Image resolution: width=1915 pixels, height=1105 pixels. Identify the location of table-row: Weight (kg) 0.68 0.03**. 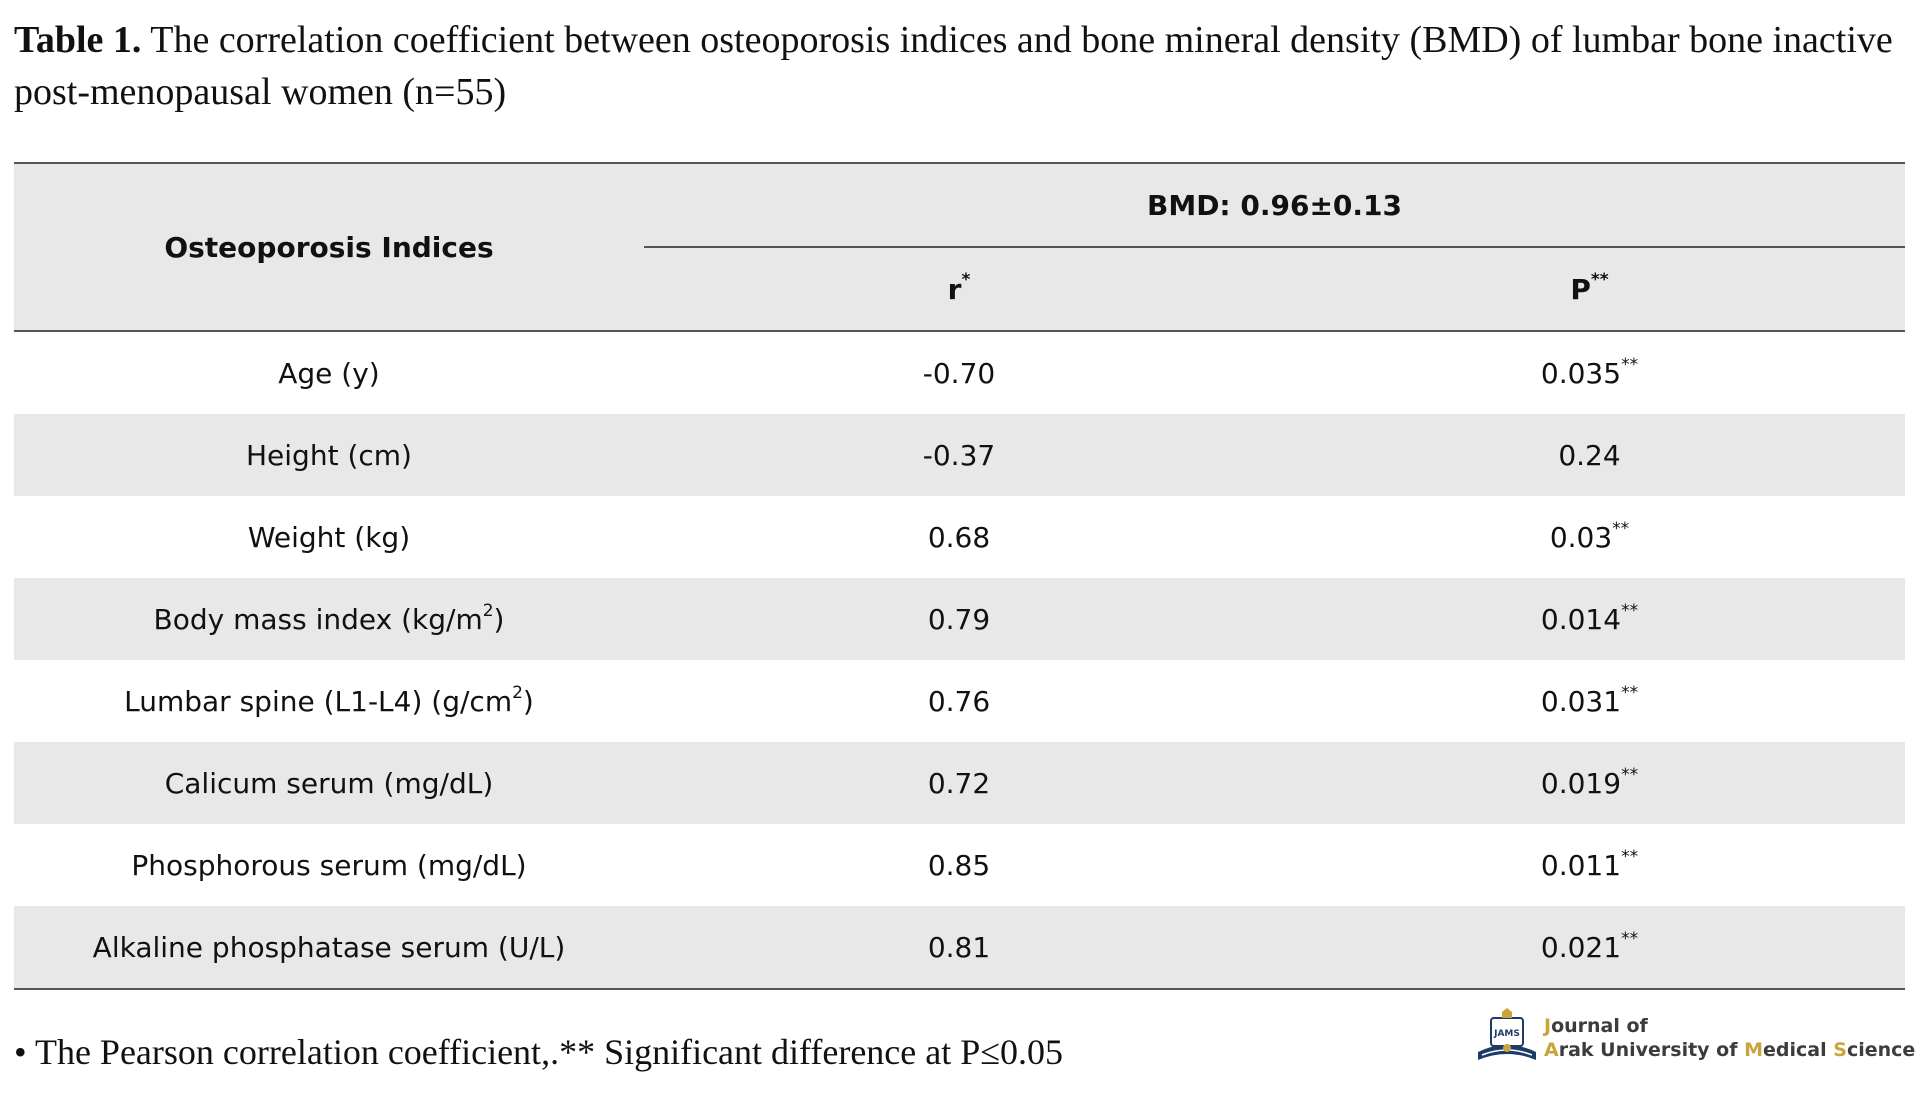
(959, 537).